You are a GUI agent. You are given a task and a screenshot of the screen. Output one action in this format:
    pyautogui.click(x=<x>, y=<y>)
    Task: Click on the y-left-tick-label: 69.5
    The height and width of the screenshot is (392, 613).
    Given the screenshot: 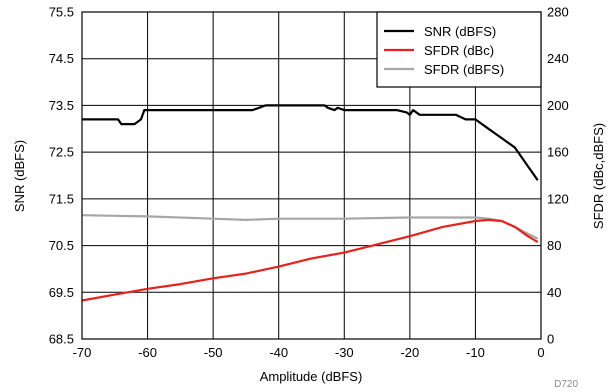 What is the action you would take?
    pyautogui.click(x=61, y=292)
    